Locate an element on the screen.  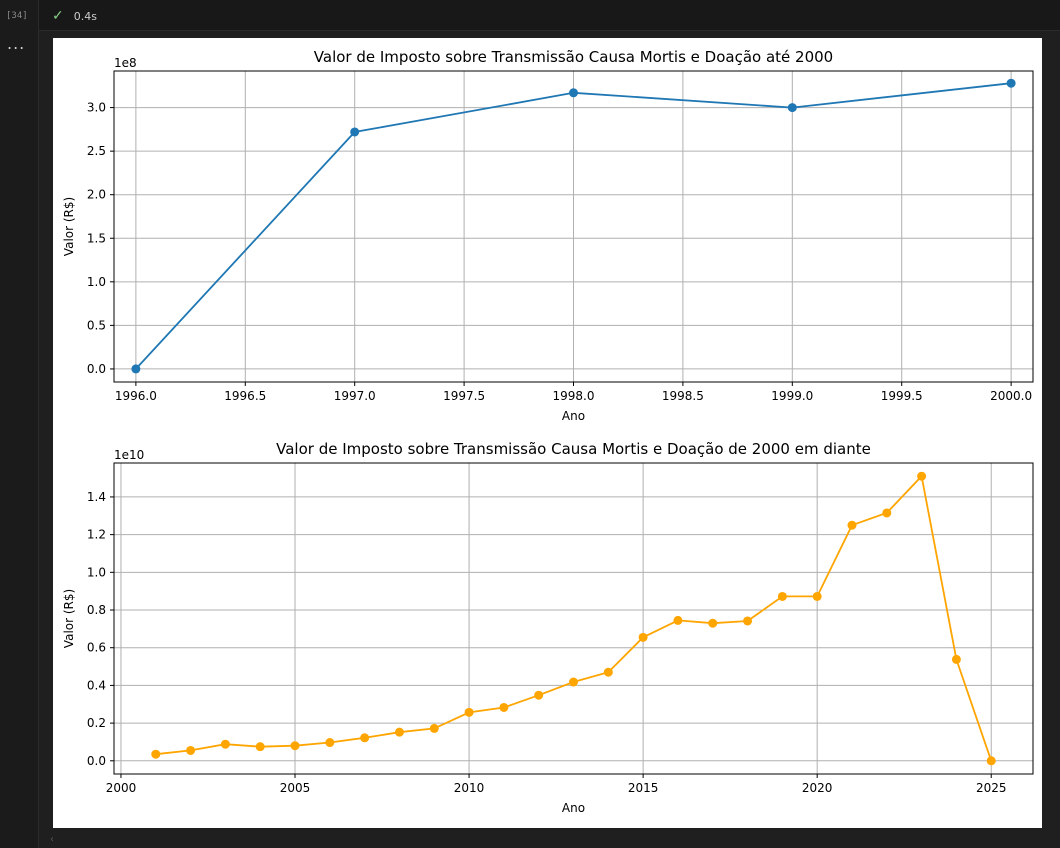
execution-status: ✓ 0.4s is located at coordinates (74, 16).